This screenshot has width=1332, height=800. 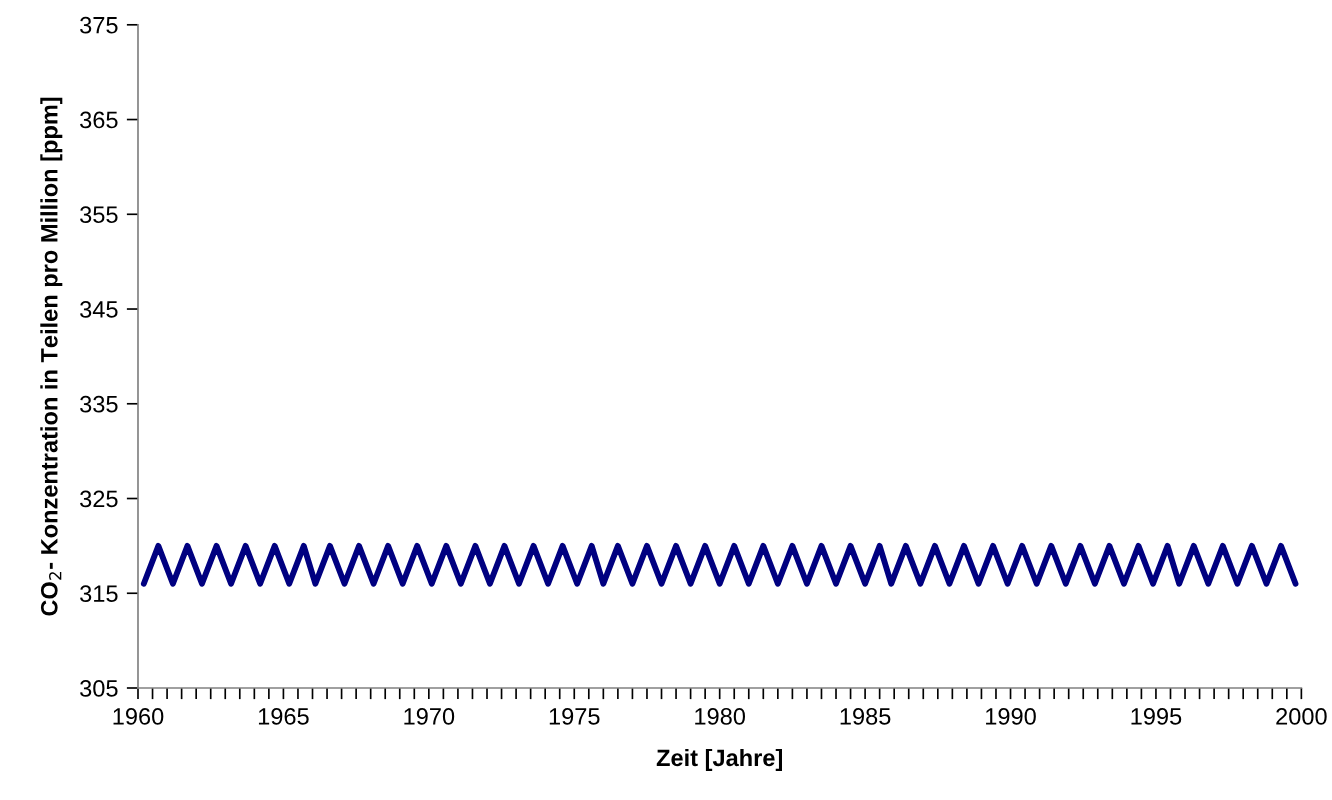 What do you see at coordinates (99, 215) in the screenshot?
I see `y-tick-label: 355` at bounding box center [99, 215].